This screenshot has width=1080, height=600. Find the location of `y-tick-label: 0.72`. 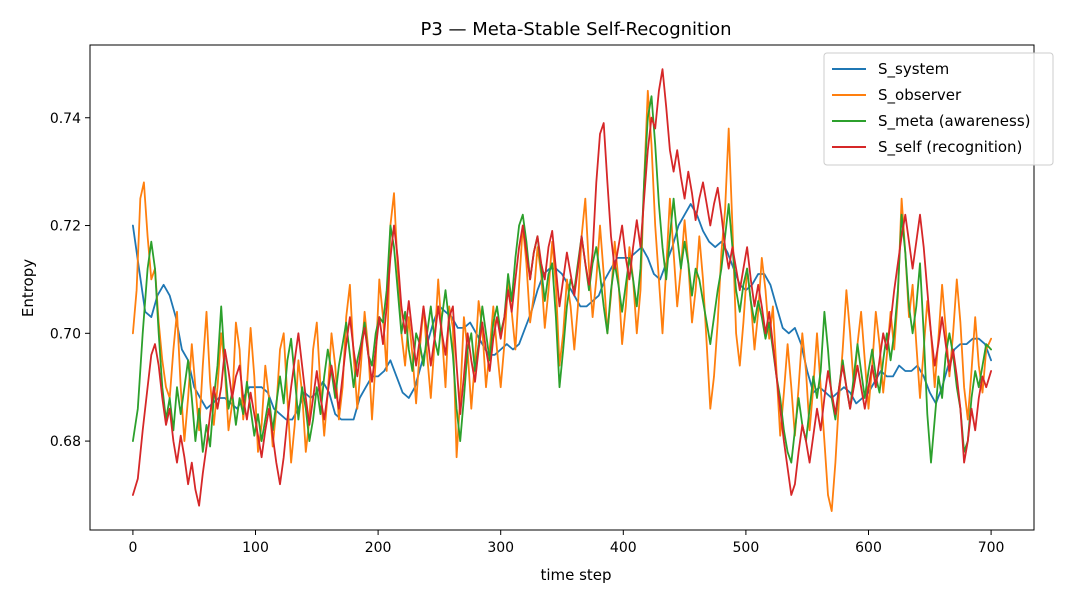

y-tick-label: 0.72 is located at coordinates (65, 227).